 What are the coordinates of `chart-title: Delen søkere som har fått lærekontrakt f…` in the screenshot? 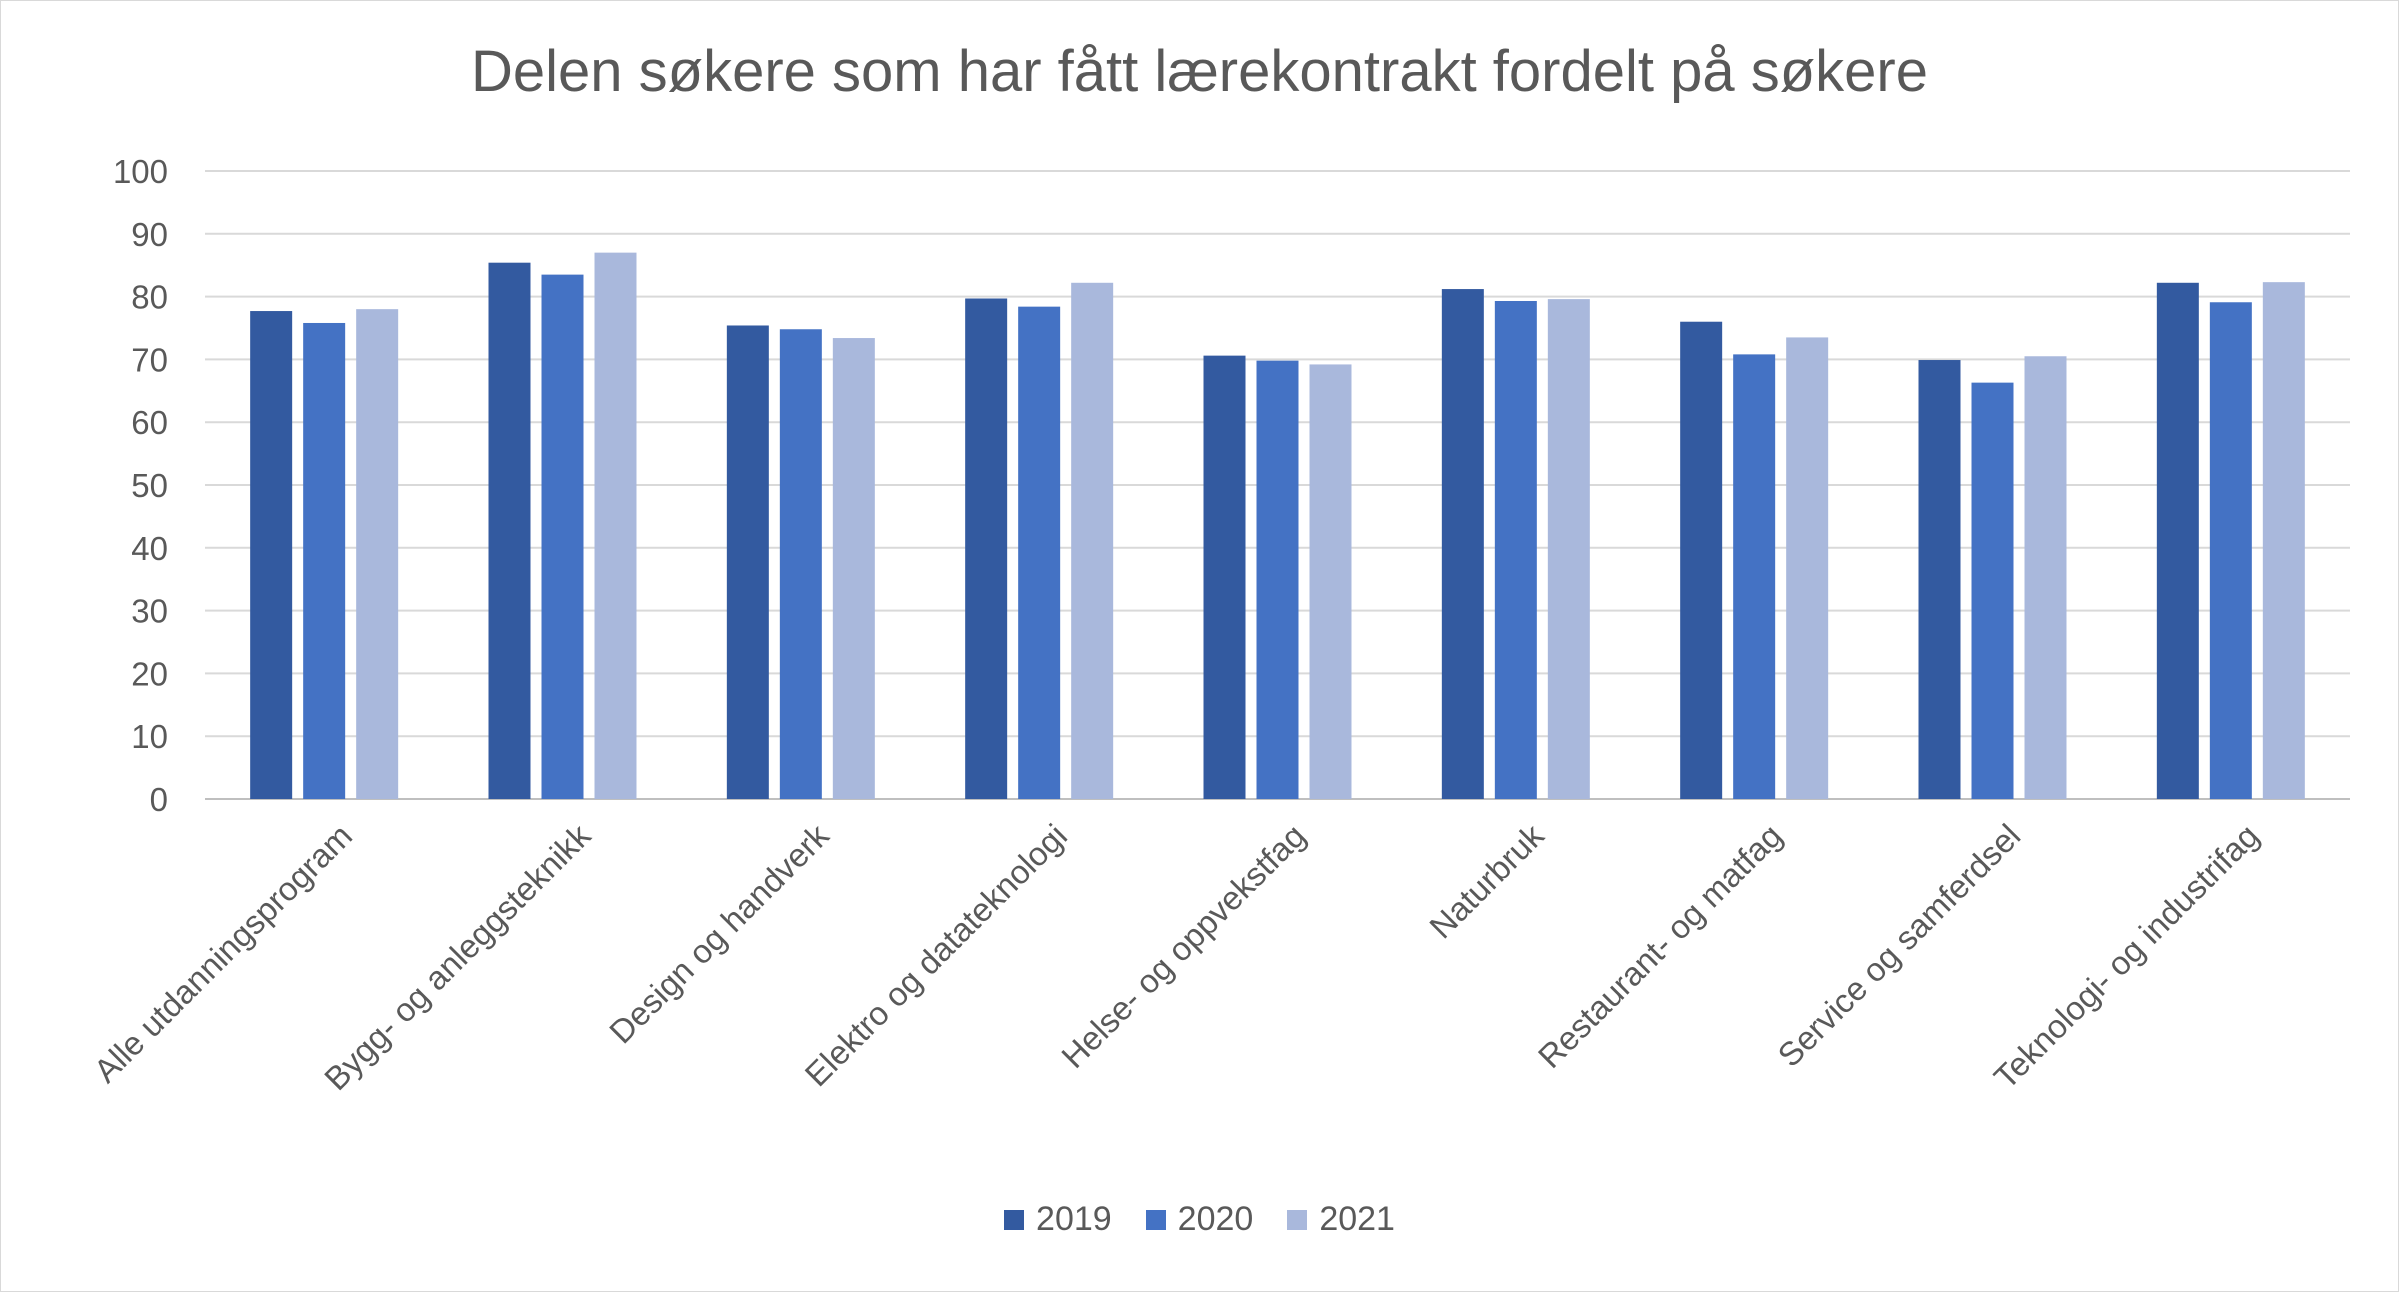 It's located at (1199, 71).